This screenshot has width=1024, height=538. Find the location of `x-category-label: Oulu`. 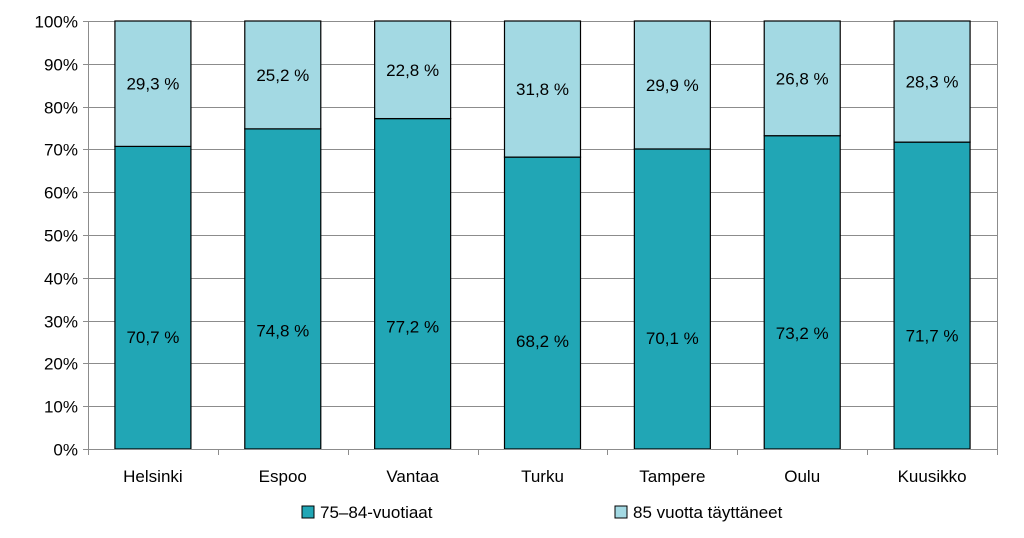

x-category-label: Oulu is located at coordinates (802, 476).